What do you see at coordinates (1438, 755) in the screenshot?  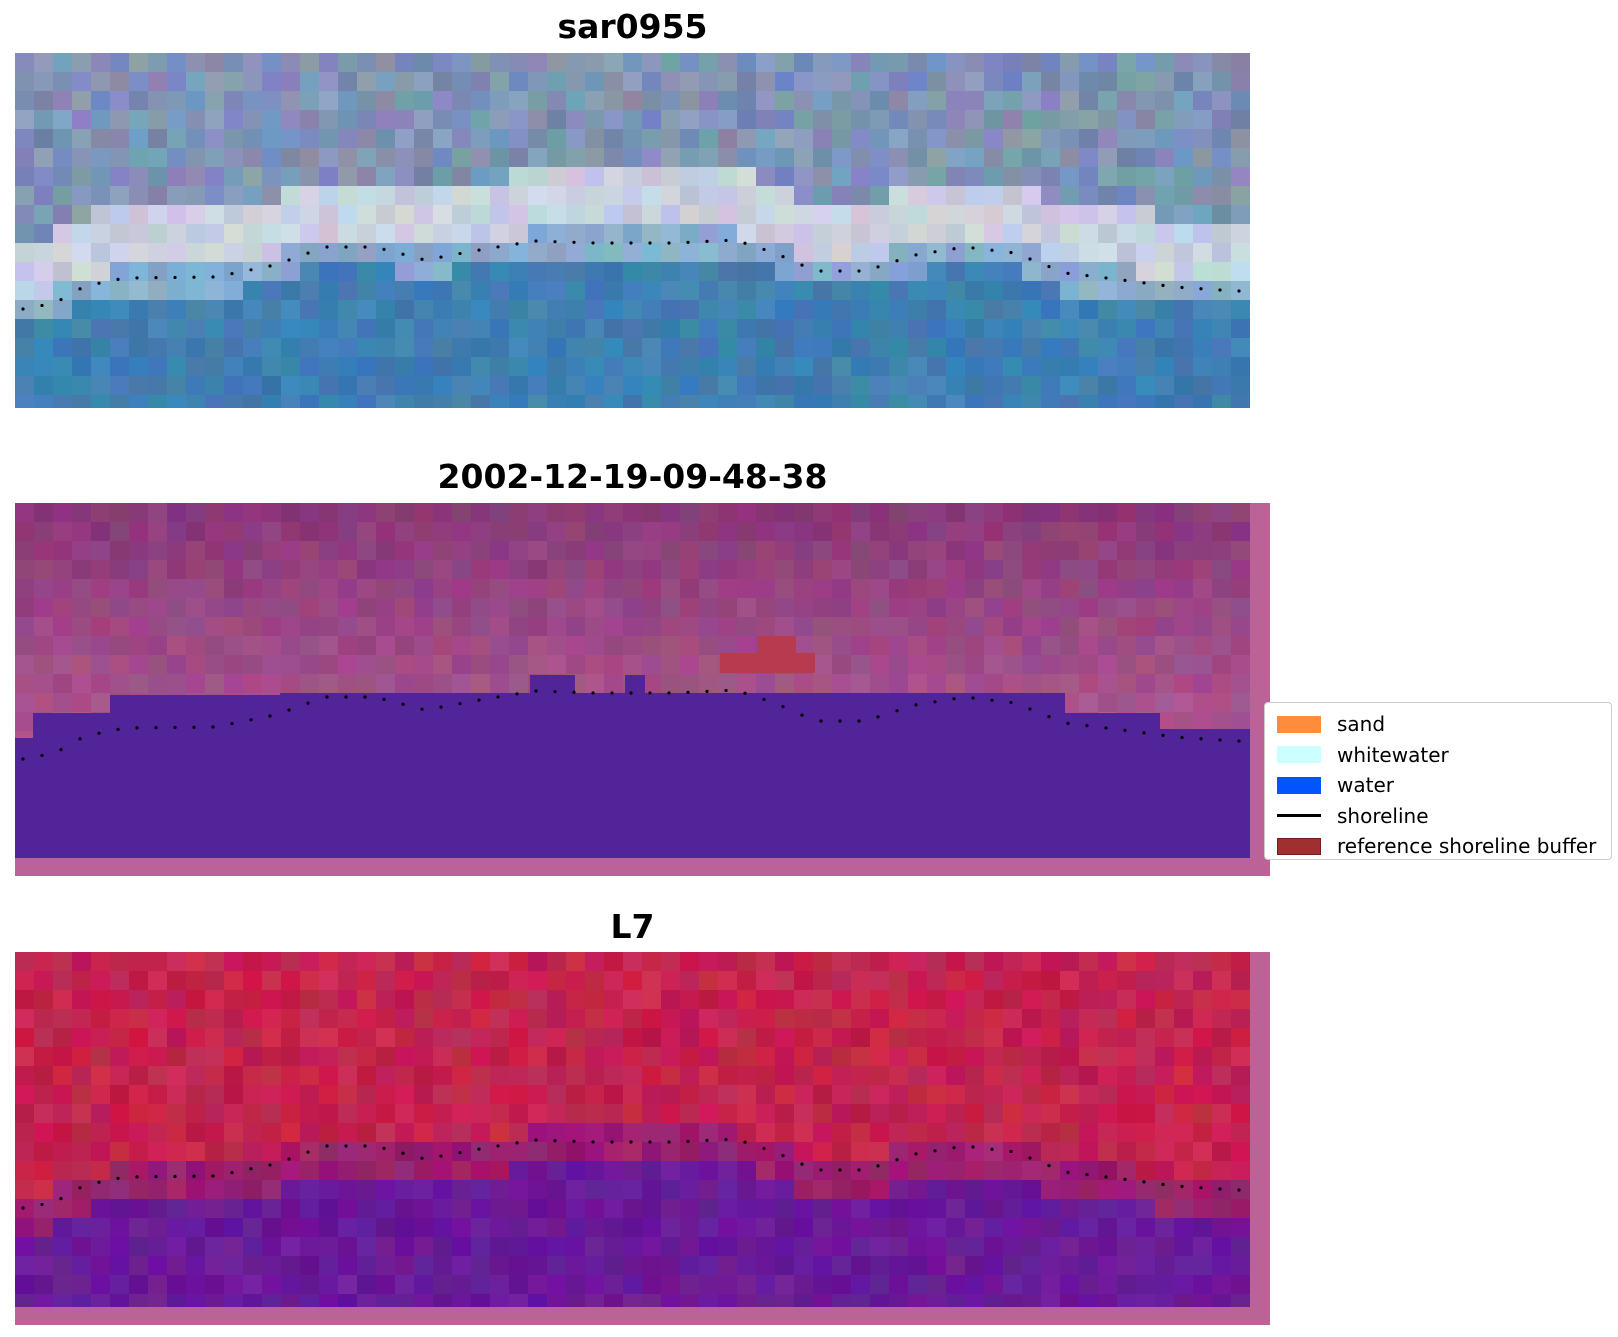 I see `legend-item-whitewater: whitewater` at bounding box center [1438, 755].